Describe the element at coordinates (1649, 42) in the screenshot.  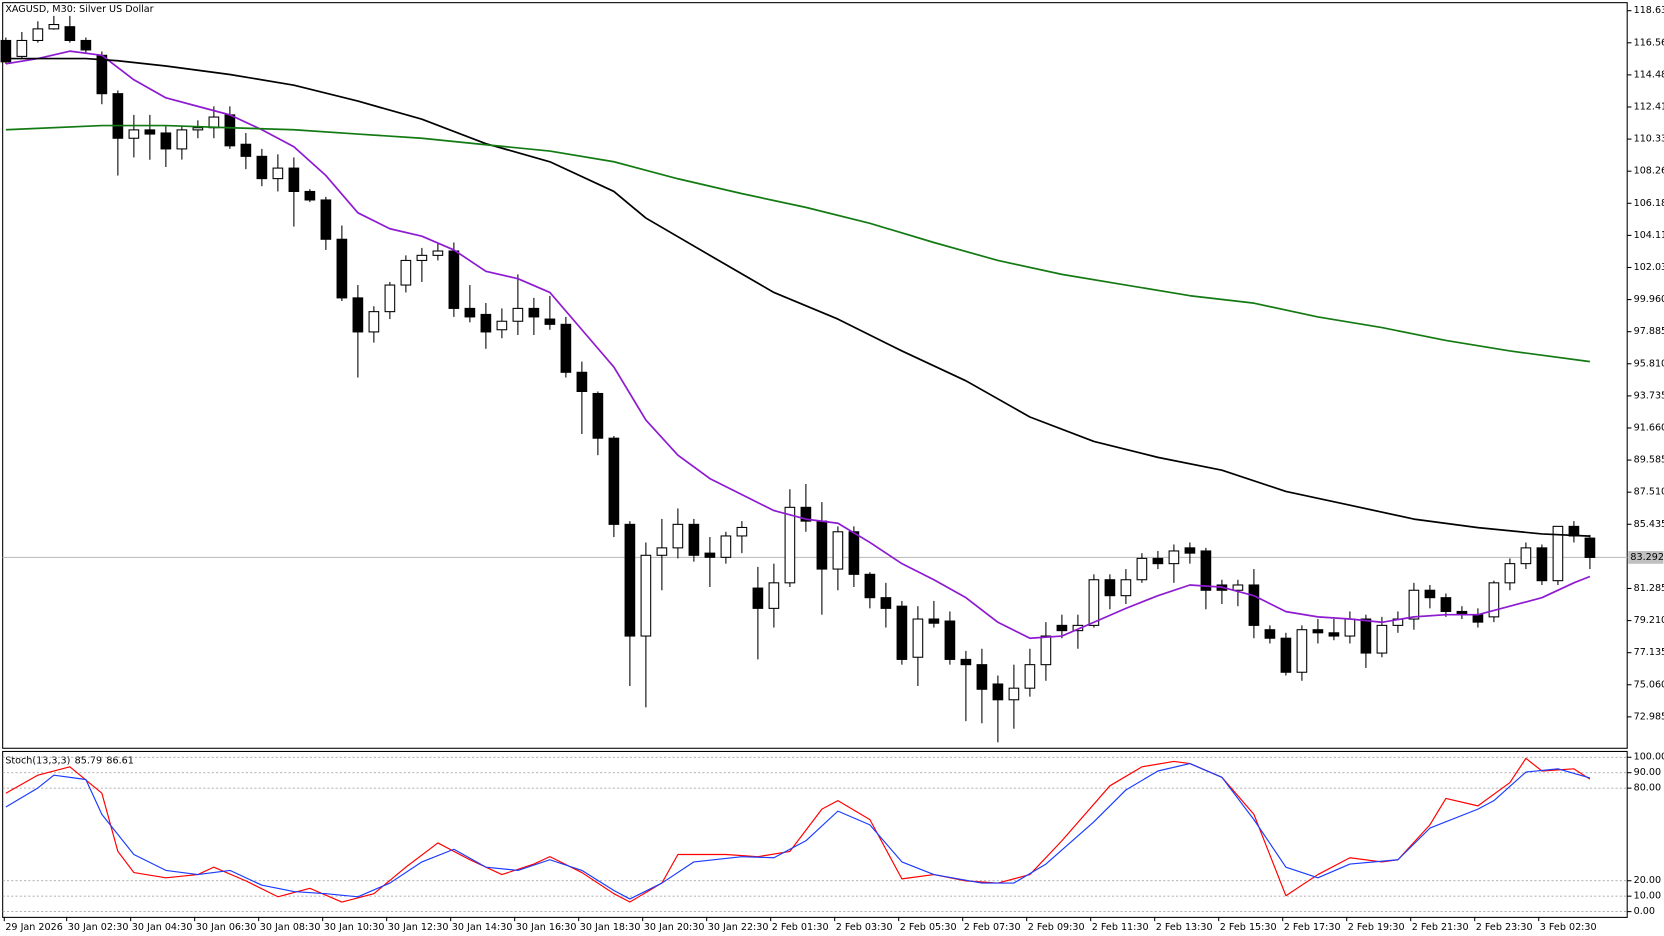
I see `y-tick-label: 116.560` at that location.